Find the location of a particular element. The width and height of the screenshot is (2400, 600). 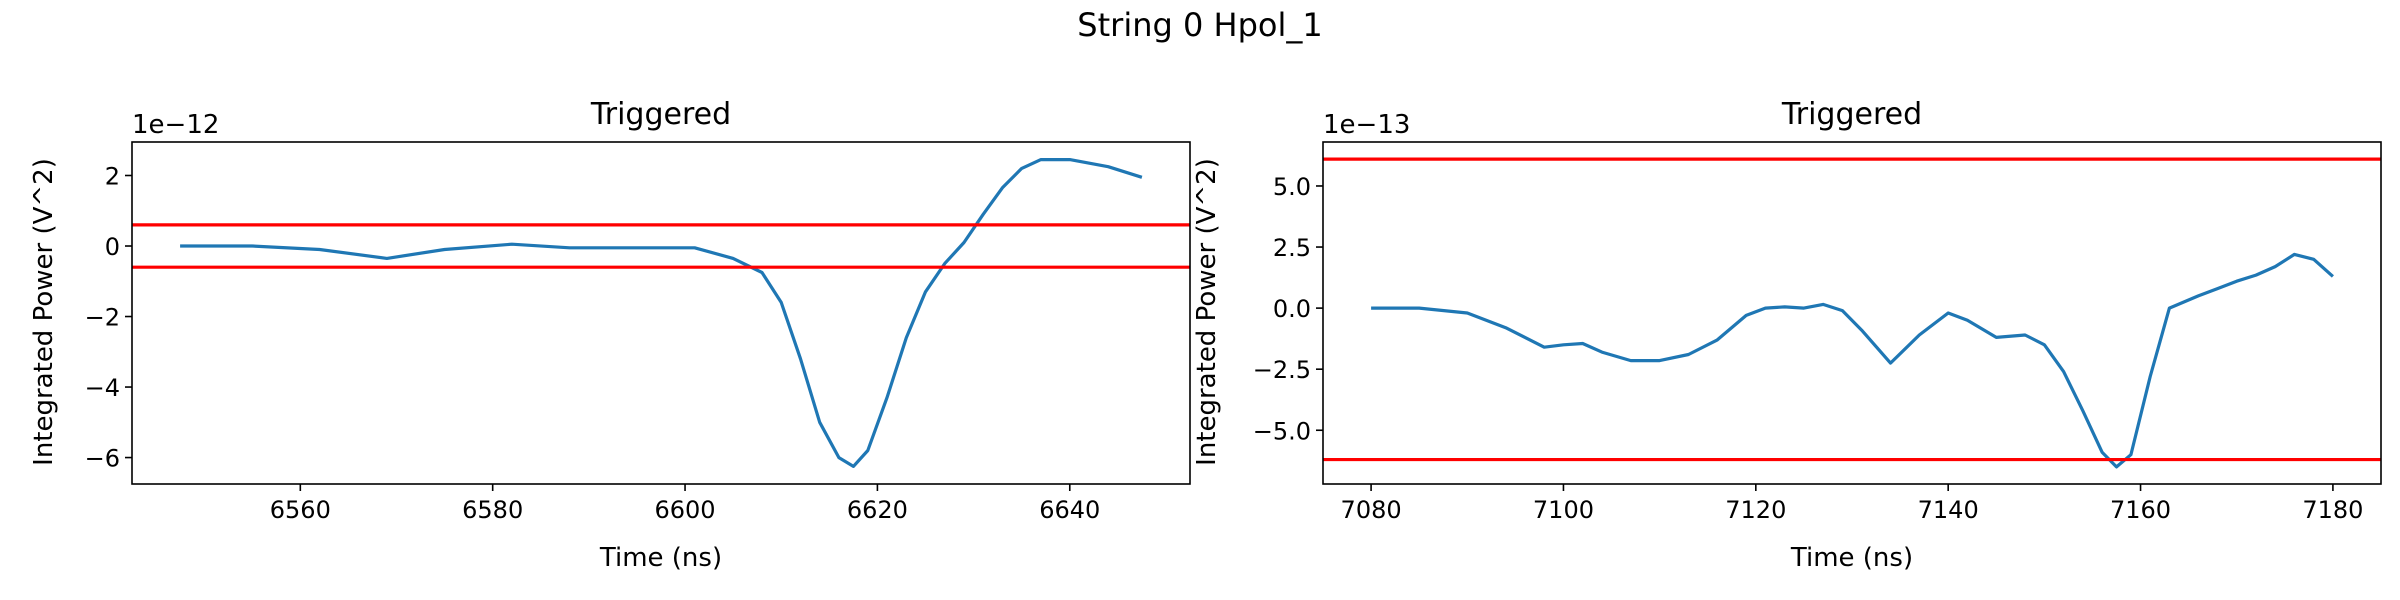

right-y-tick-label: −2.5 is located at coordinates (1282, 370).